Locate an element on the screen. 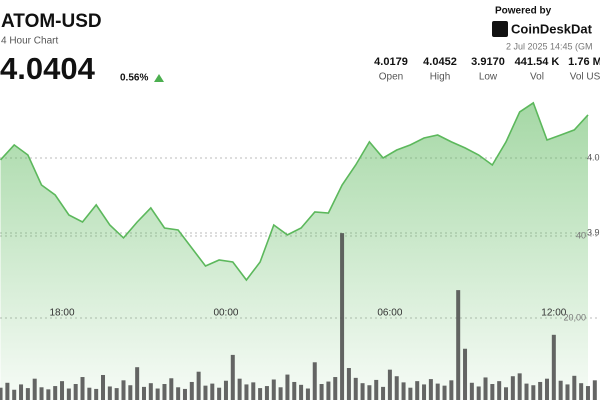 Image resolution: width=600 pixels, height=400 pixels. x-tick-label: 06:00 is located at coordinates (389, 313).